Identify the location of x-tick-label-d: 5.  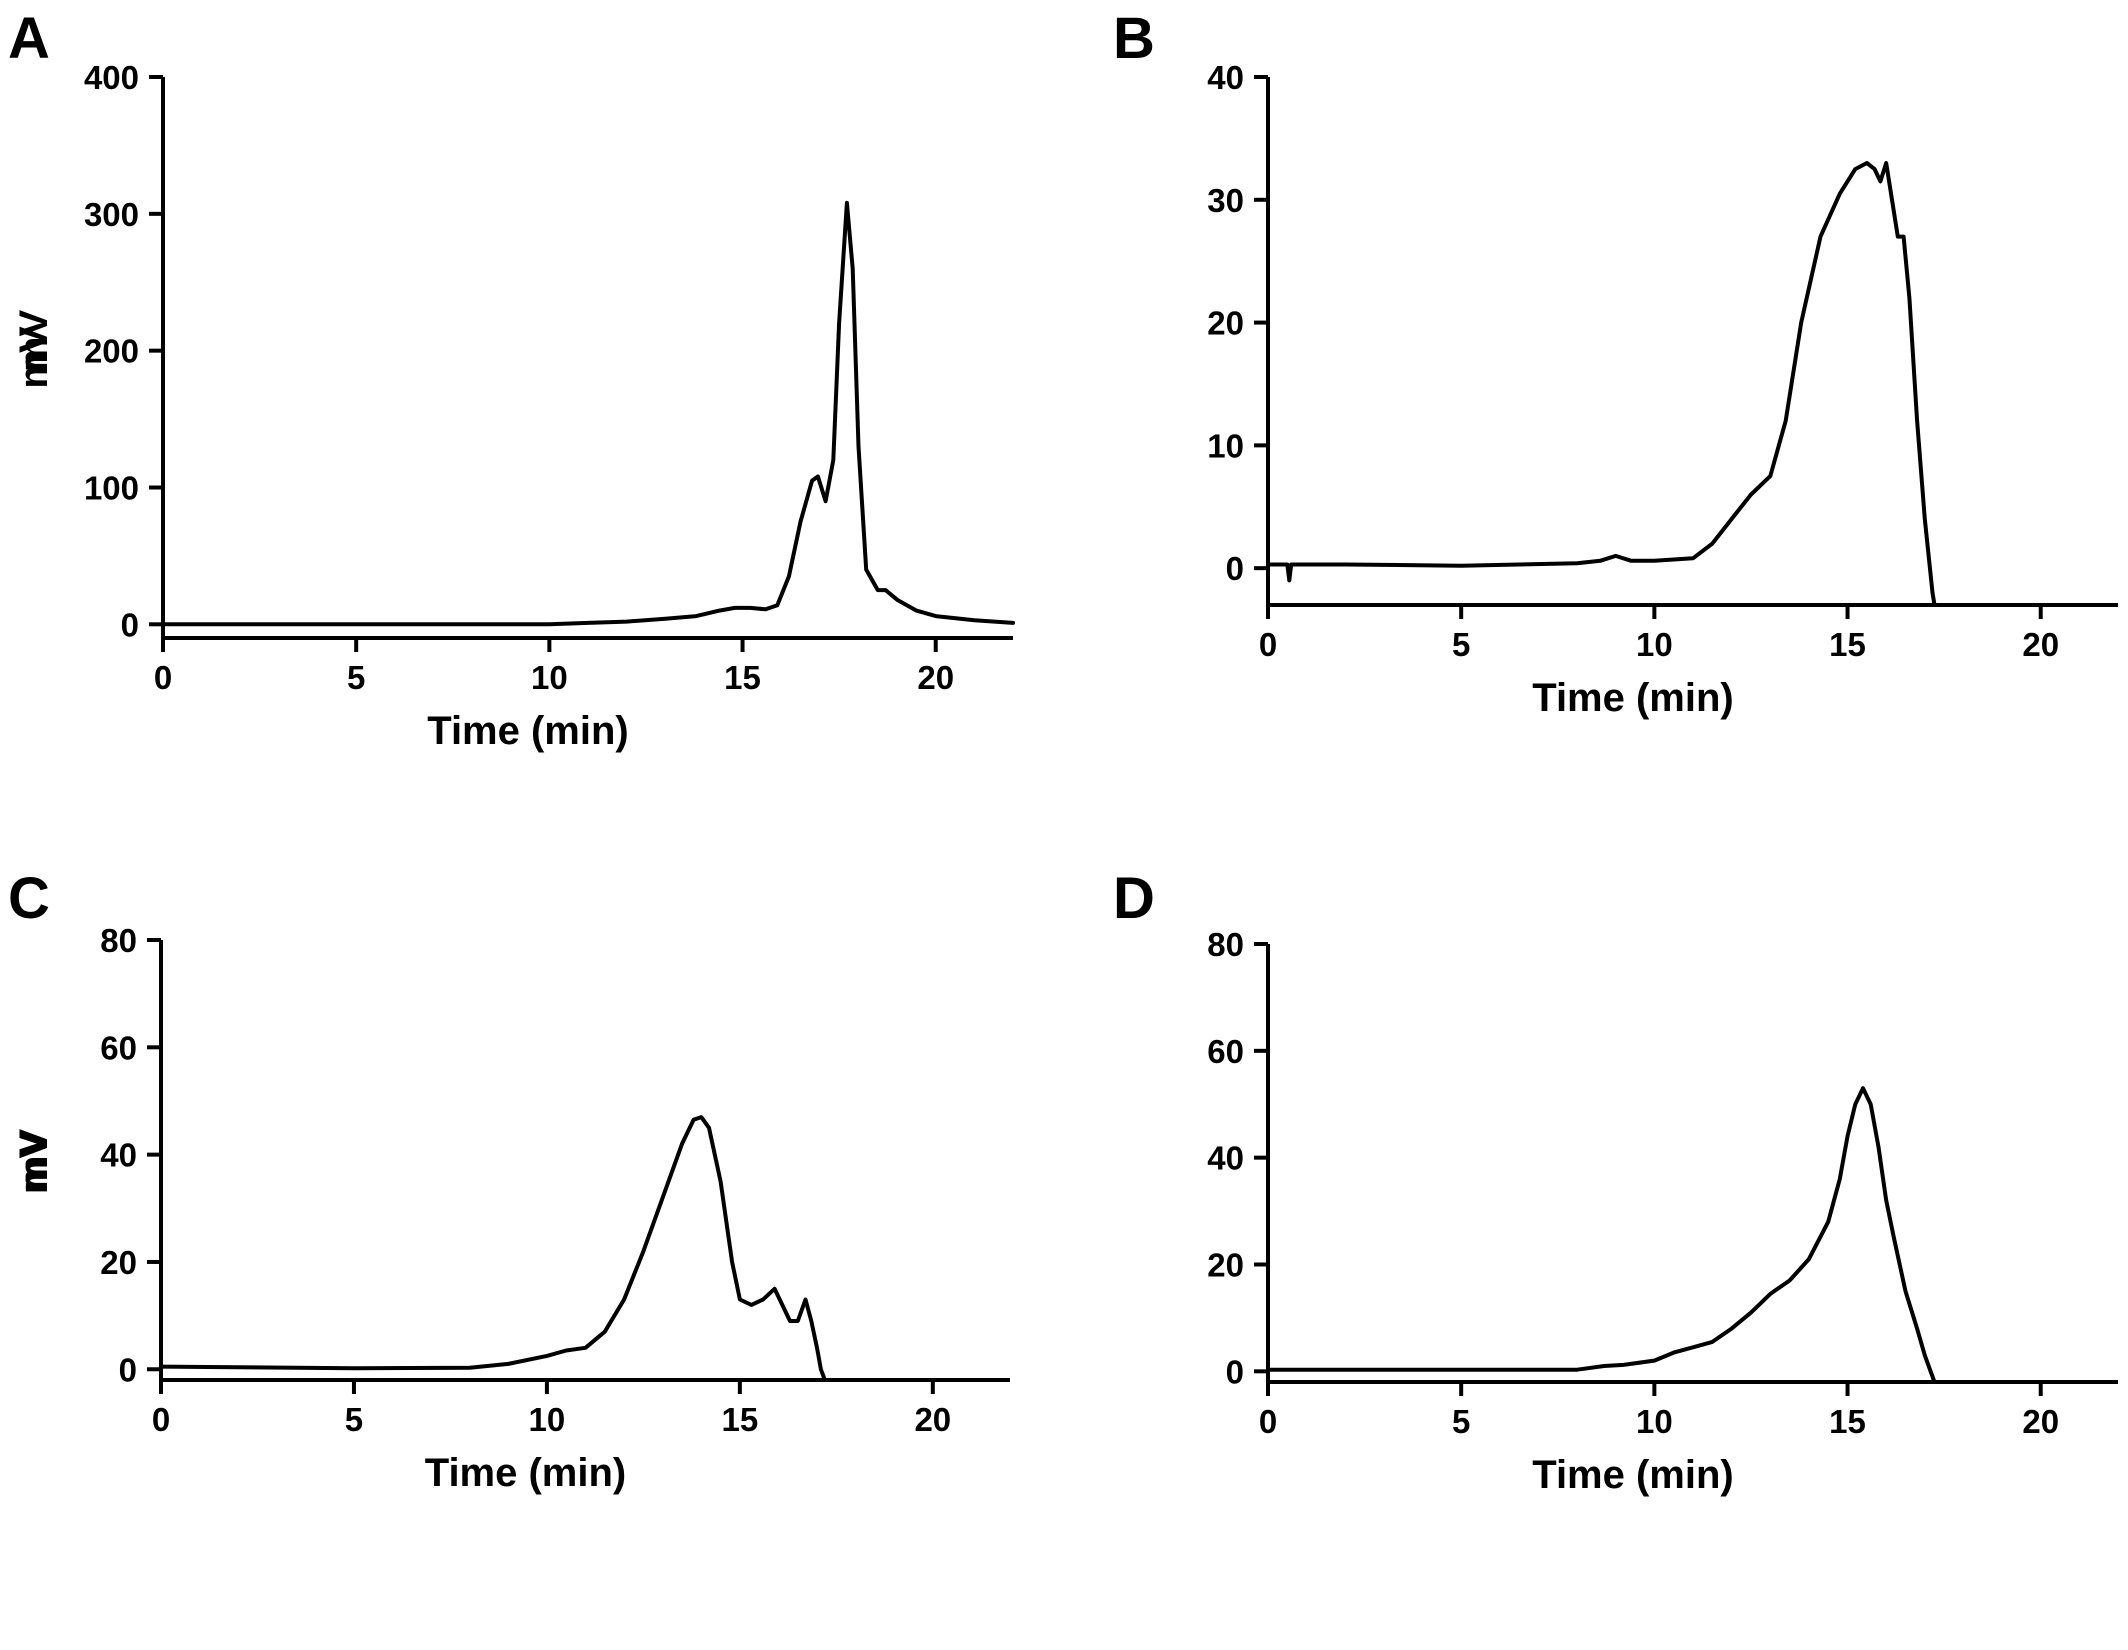
(1461, 1421).